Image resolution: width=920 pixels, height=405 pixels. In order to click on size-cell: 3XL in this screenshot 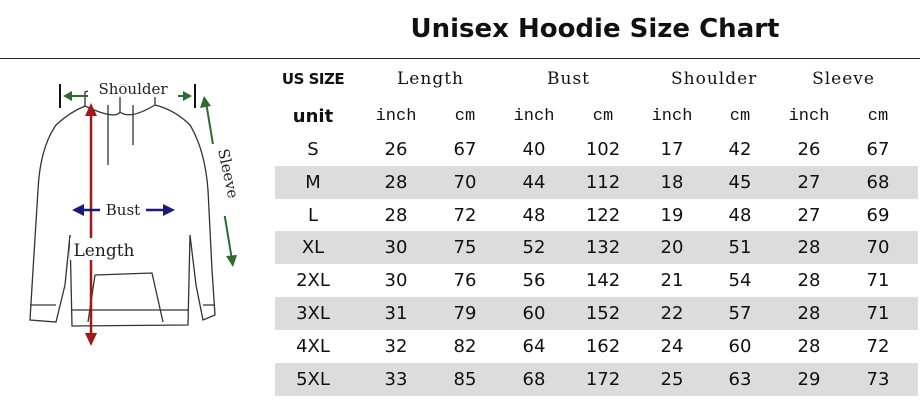, I will do `click(313, 313)`.